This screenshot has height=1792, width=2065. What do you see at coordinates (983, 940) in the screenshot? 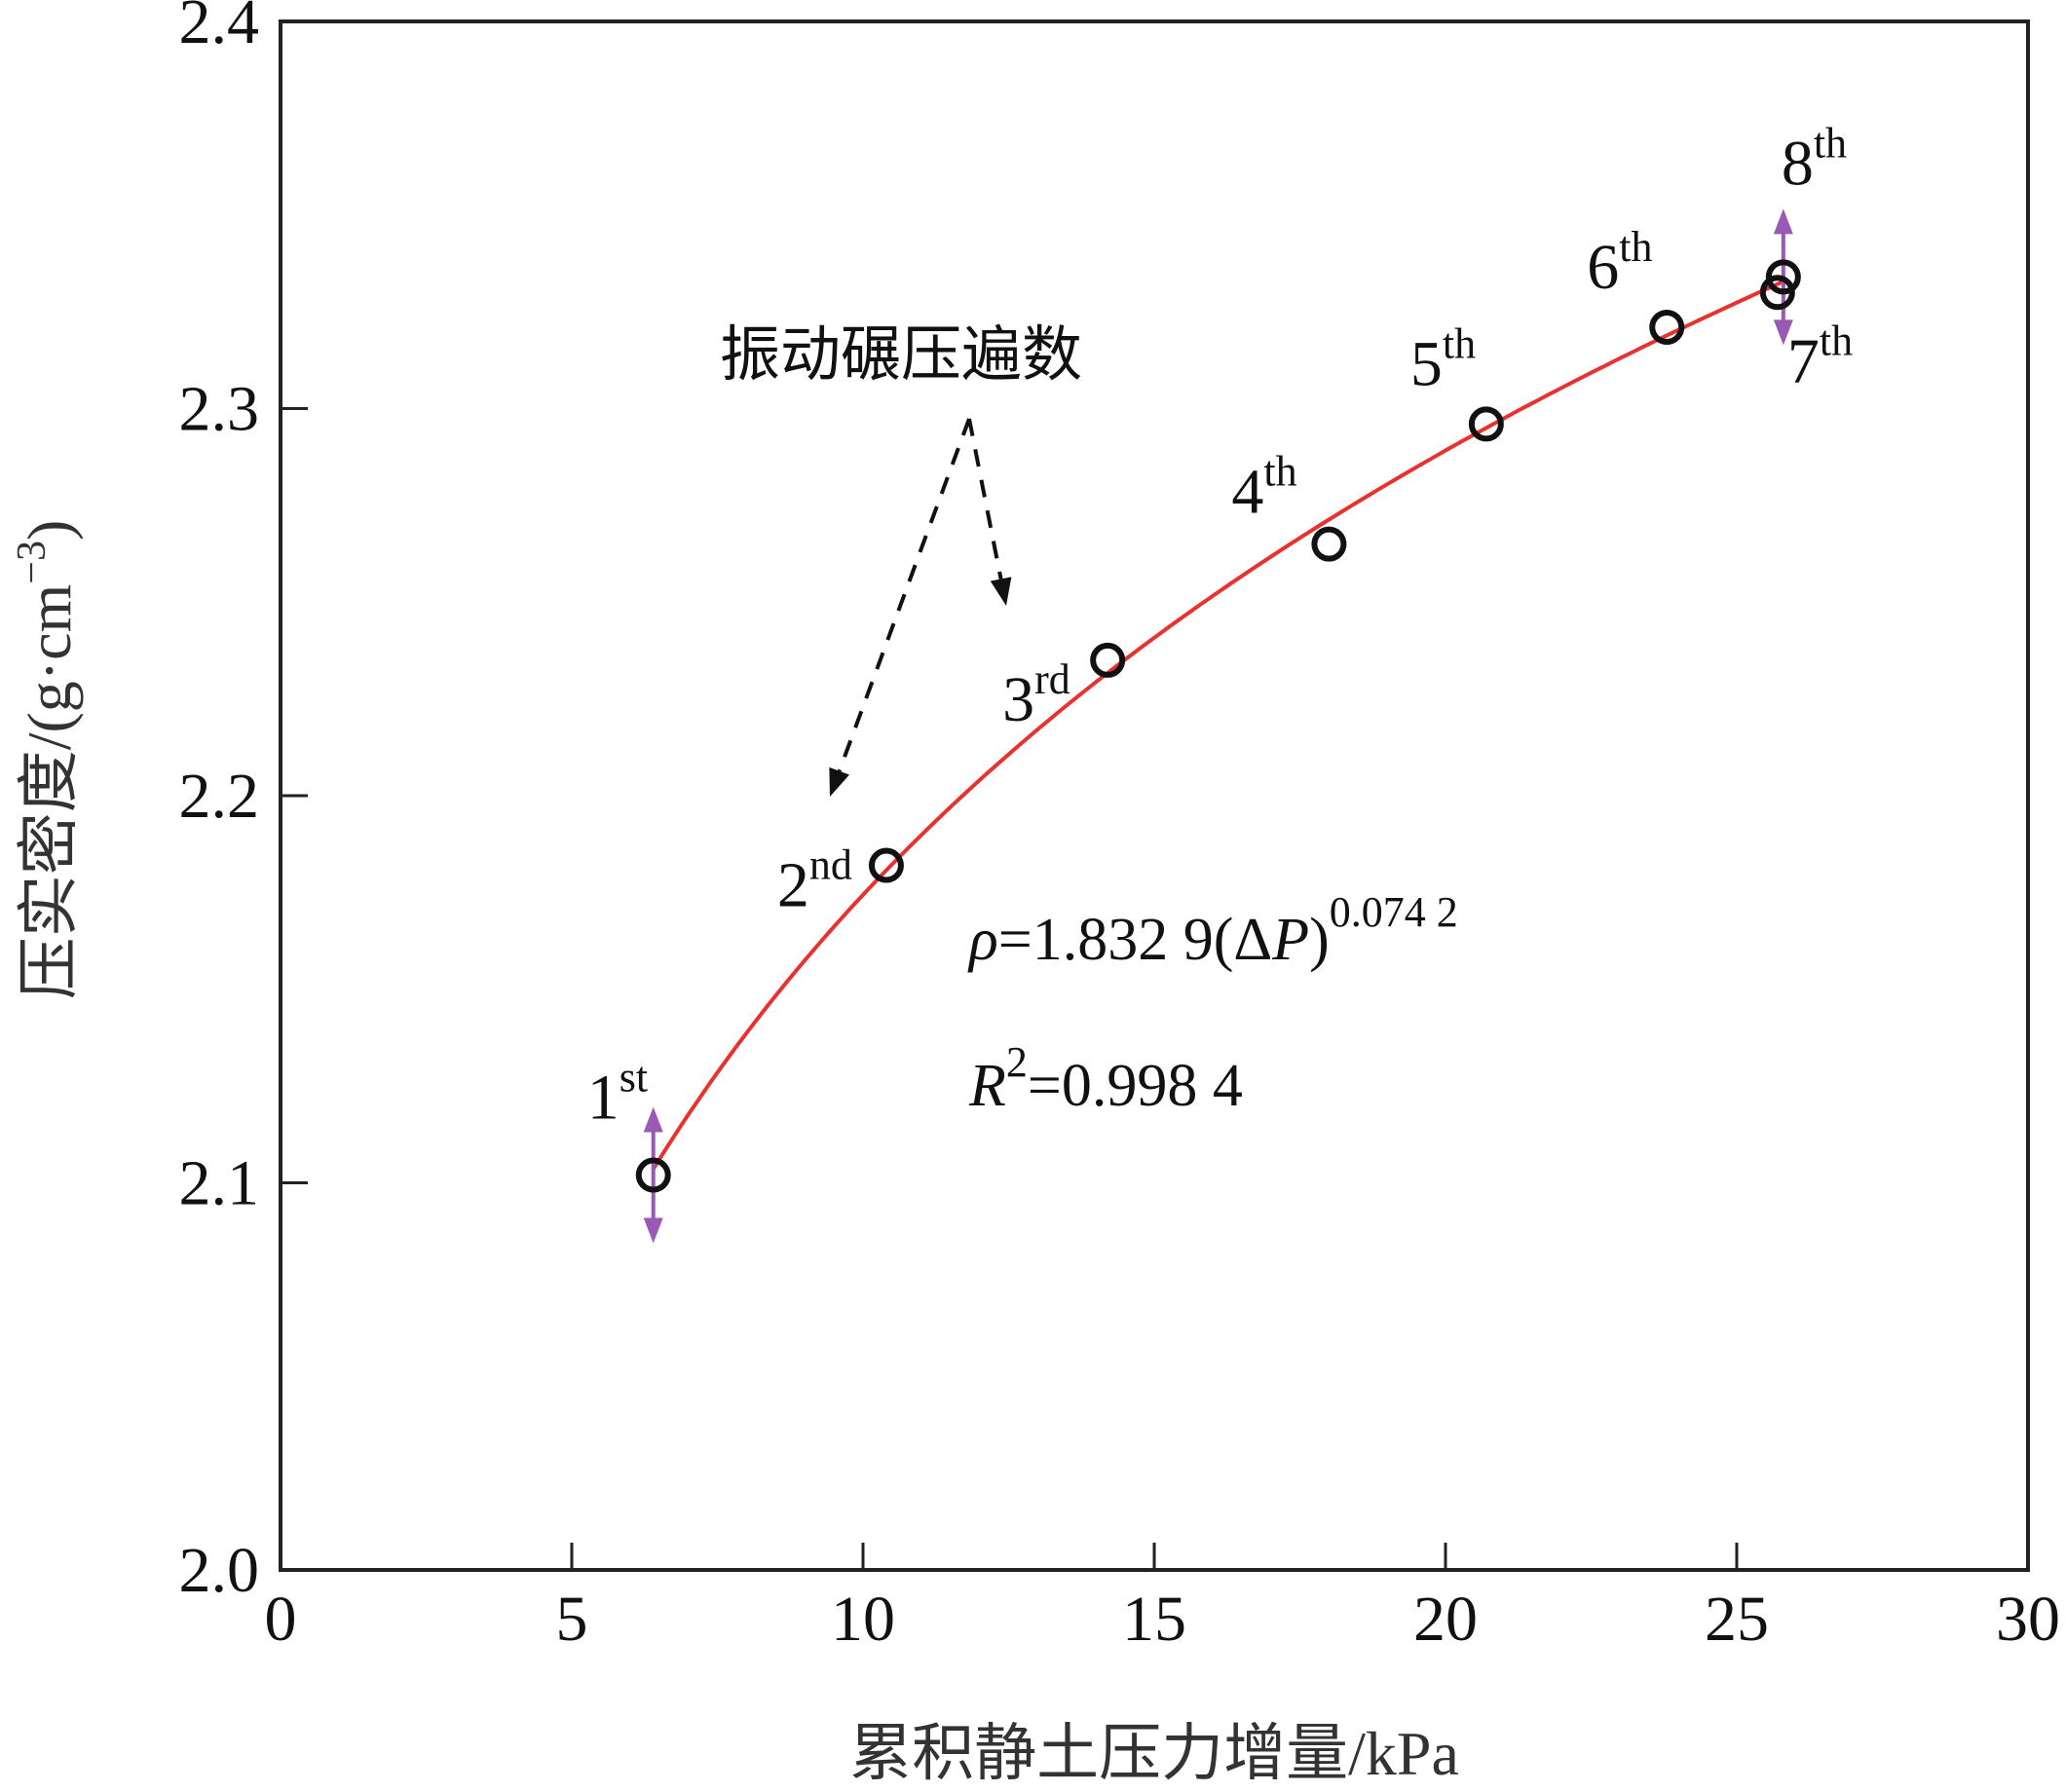
I see `eq-rho: ρ` at bounding box center [983, 940].